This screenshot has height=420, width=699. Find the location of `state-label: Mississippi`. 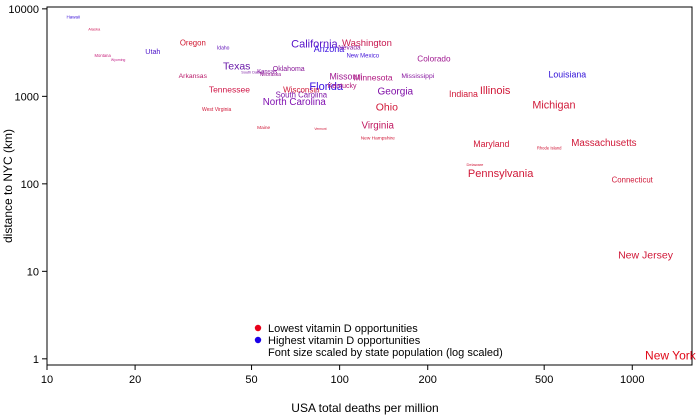

state-label: Mississippi is located at coordinates (417, 76).